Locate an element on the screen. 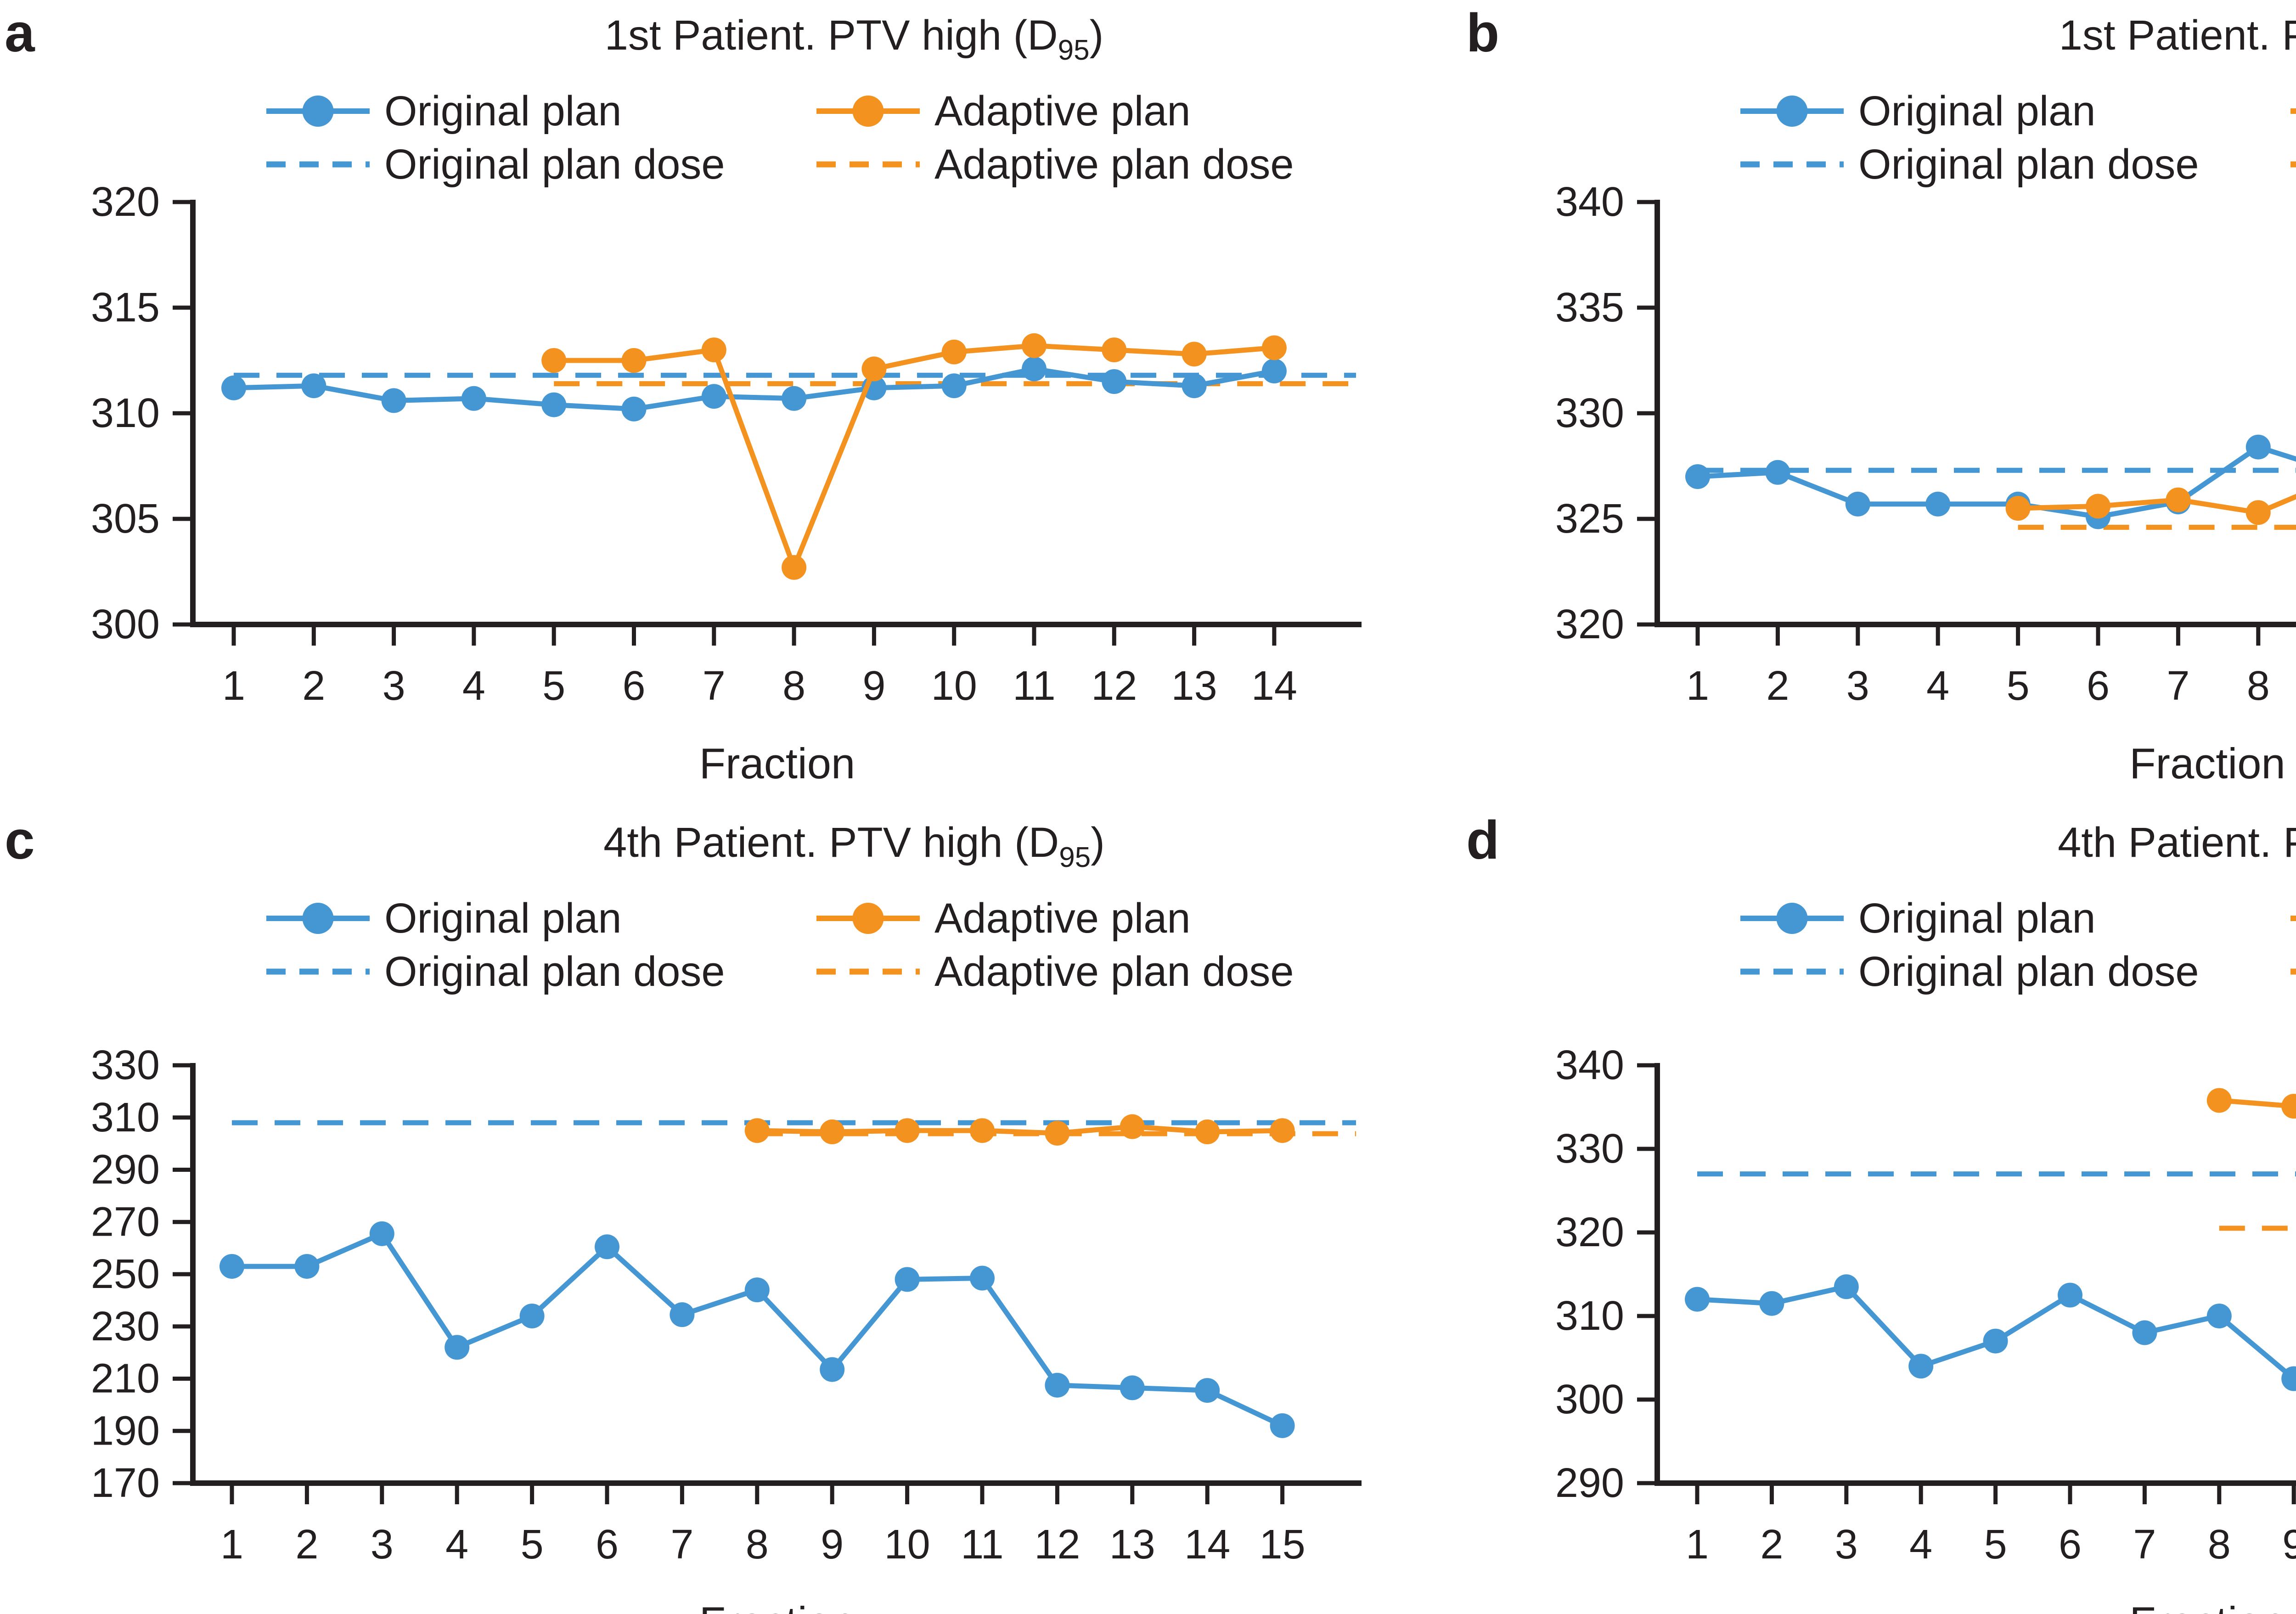 The image size is (2296, 1614). x-tick-label: 13 is located at coordinates (1194, 686).